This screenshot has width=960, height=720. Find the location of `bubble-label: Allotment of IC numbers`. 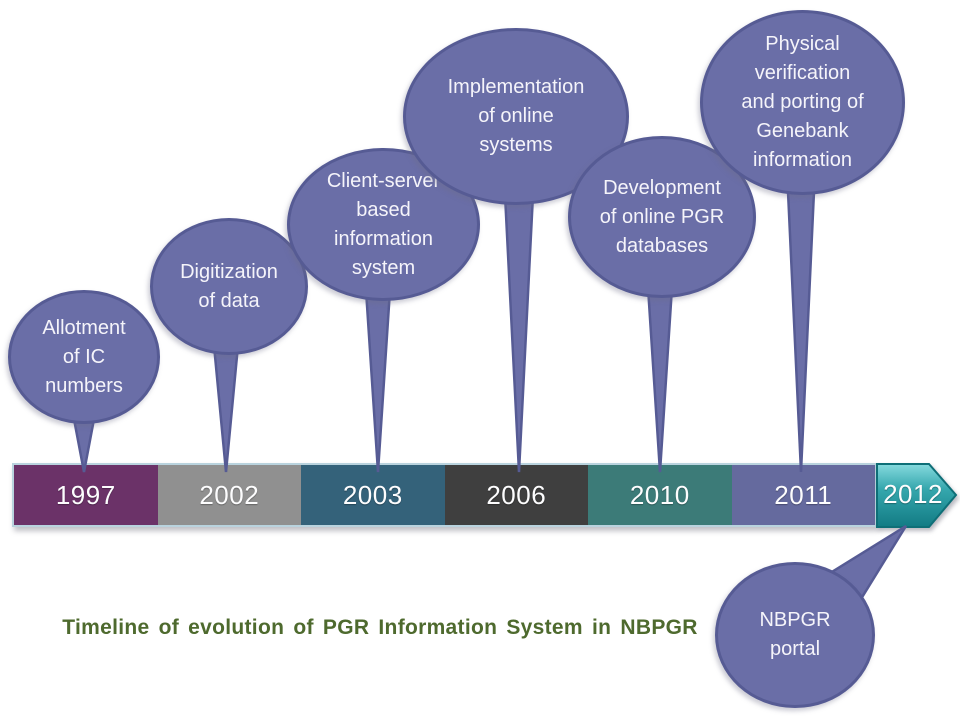

bubble-label: Allotment of IC numbers is located at coordinates (84, 356).